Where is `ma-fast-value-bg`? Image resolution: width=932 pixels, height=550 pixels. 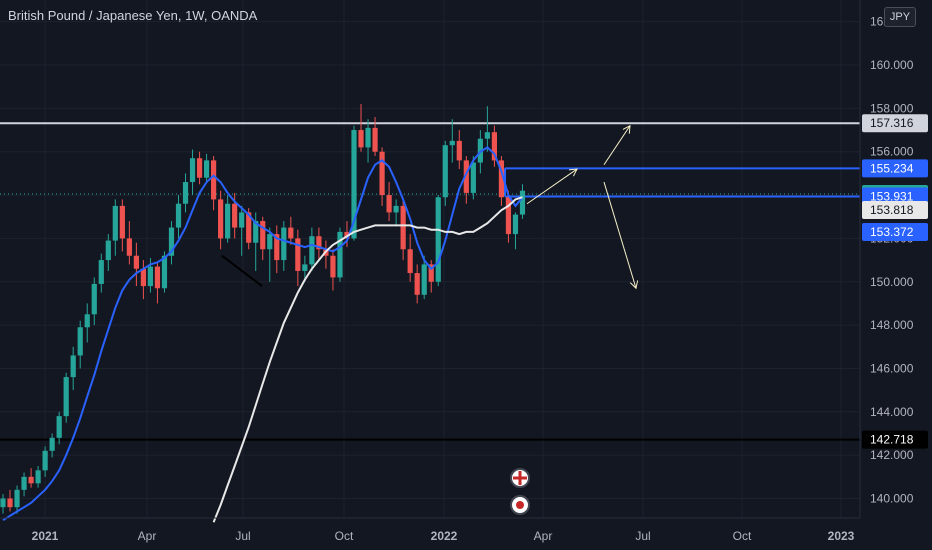 ma-fast-value-bg is located at coordinates (895, 232).